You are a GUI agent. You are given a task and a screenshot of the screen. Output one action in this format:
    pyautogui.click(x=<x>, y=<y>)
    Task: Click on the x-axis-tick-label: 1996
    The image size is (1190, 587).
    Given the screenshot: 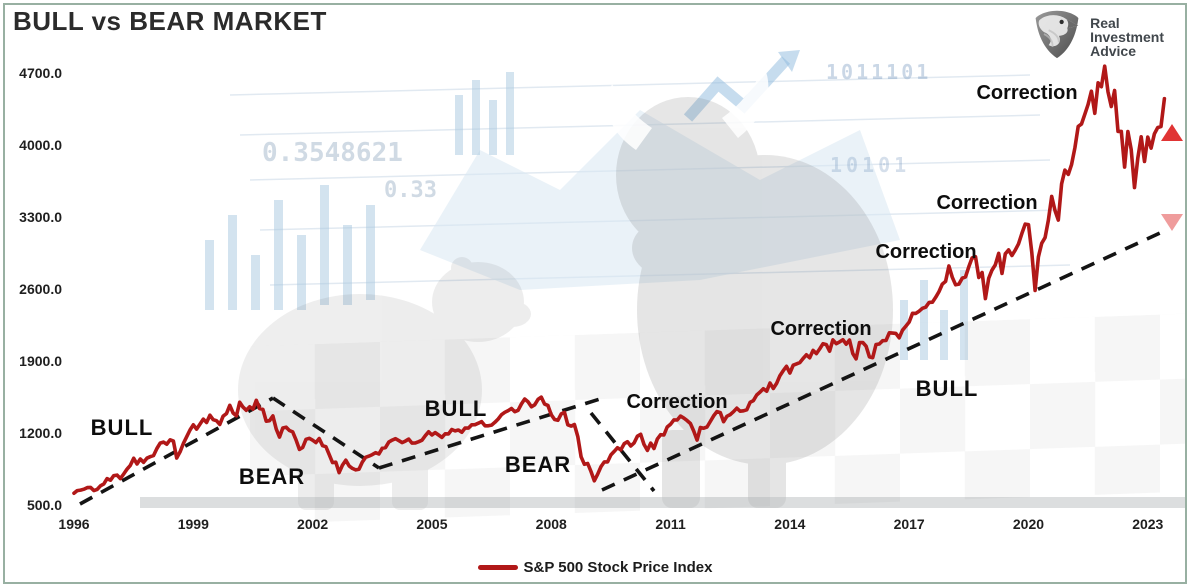 What is the action you would take?
    pyautogui.click(x=73, y=524)
    